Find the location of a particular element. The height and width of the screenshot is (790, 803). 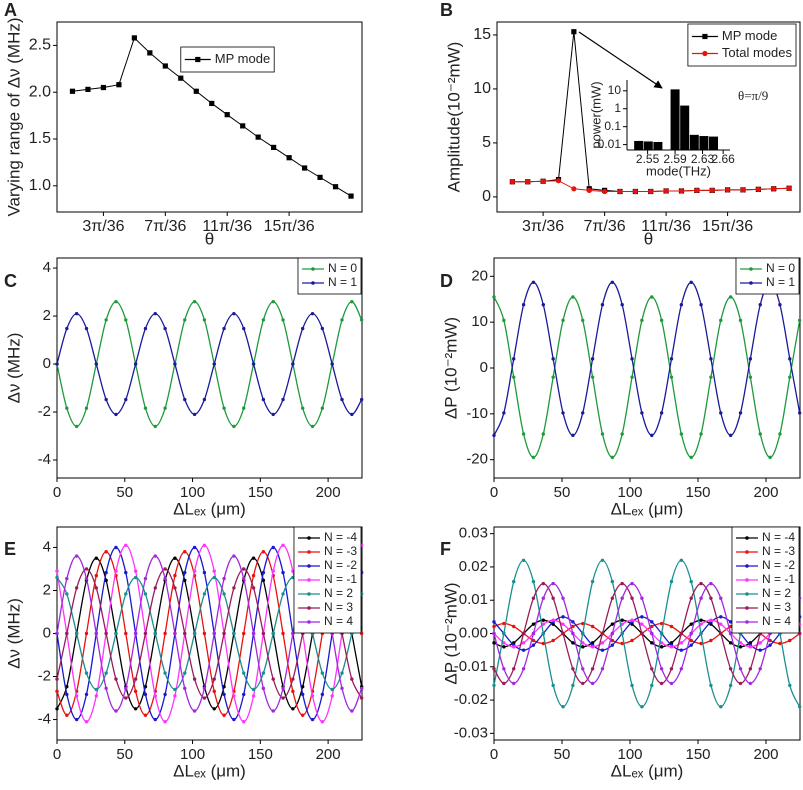

legend: N = 0N = 1 is located at coordinates (329, 276).